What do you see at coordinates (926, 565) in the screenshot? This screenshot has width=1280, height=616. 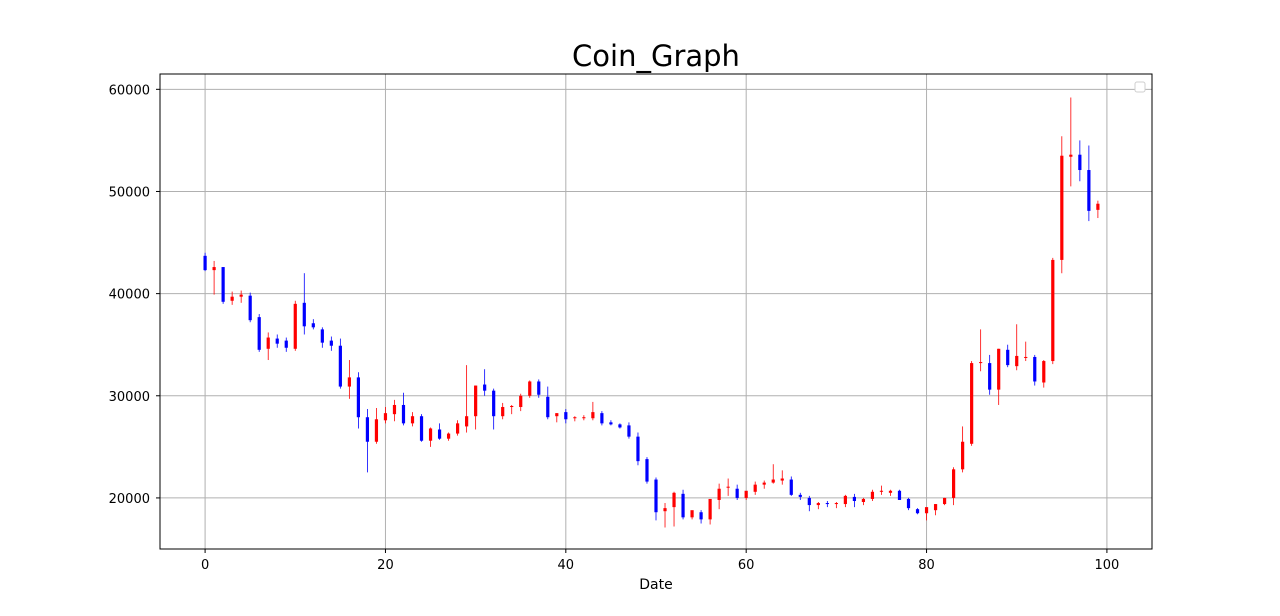 I see `x-tick-label: 80` at bounding box center [926, 565].